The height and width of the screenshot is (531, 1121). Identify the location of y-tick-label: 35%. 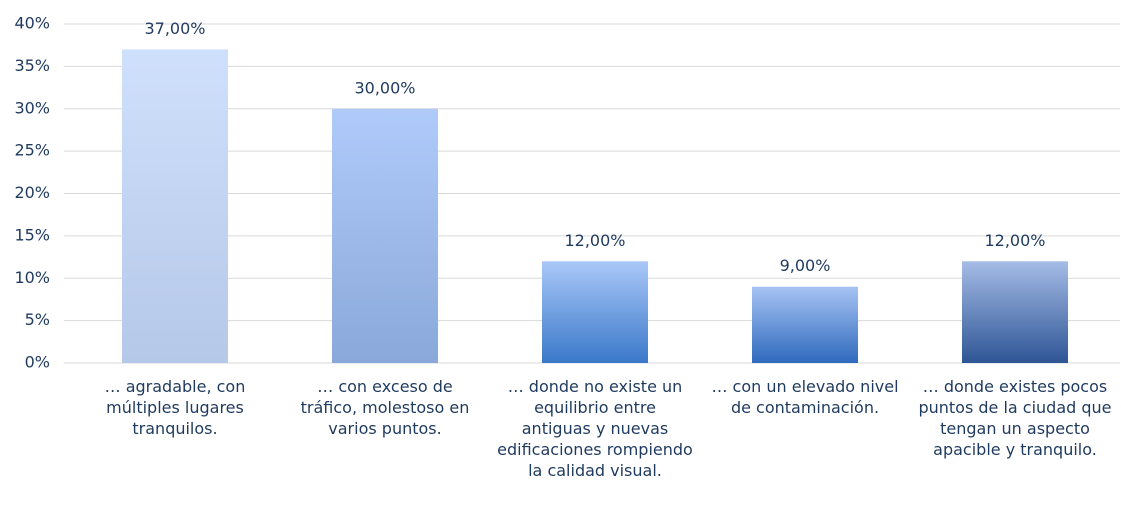
(32, 65).